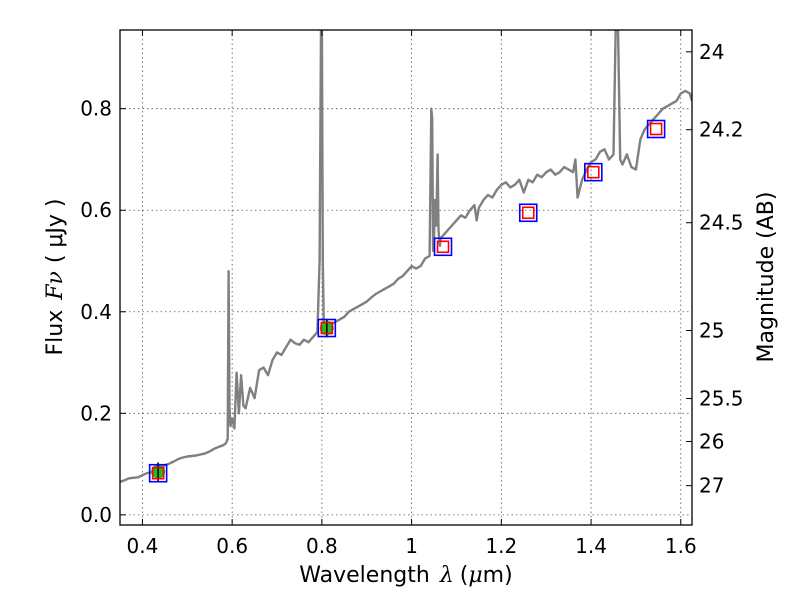 The image size is (800, 600). Describe the element at coordinates (591, 546) in the screenshot. I see `x-tick-label: 1.4` at that location.